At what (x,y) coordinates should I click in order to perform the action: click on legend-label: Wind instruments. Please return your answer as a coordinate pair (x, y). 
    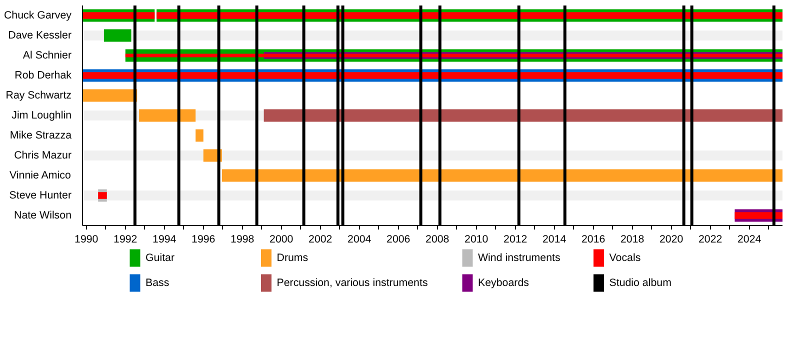
    Looking at the image, I should click on (519, 258).